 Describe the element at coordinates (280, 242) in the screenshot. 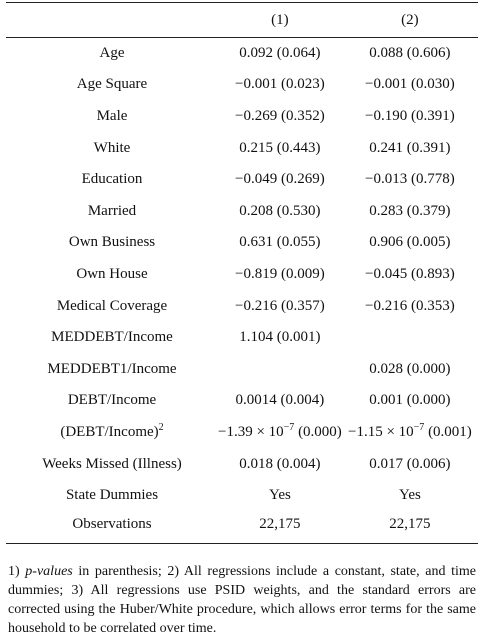

I see `cell: 0.631 (0.055)` at that location.